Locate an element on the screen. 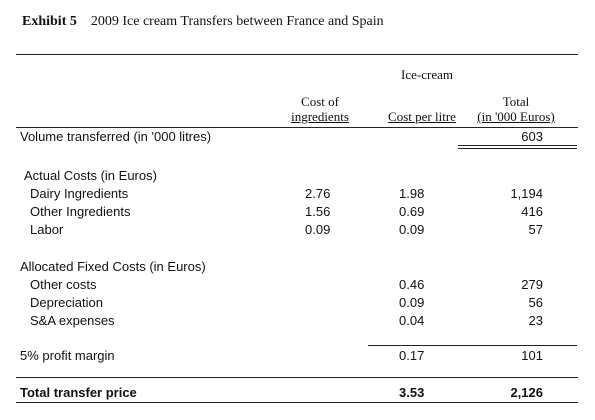 The image size is (595, 420). row-ingredients: 1.56 is located at coordinates (318, 211).